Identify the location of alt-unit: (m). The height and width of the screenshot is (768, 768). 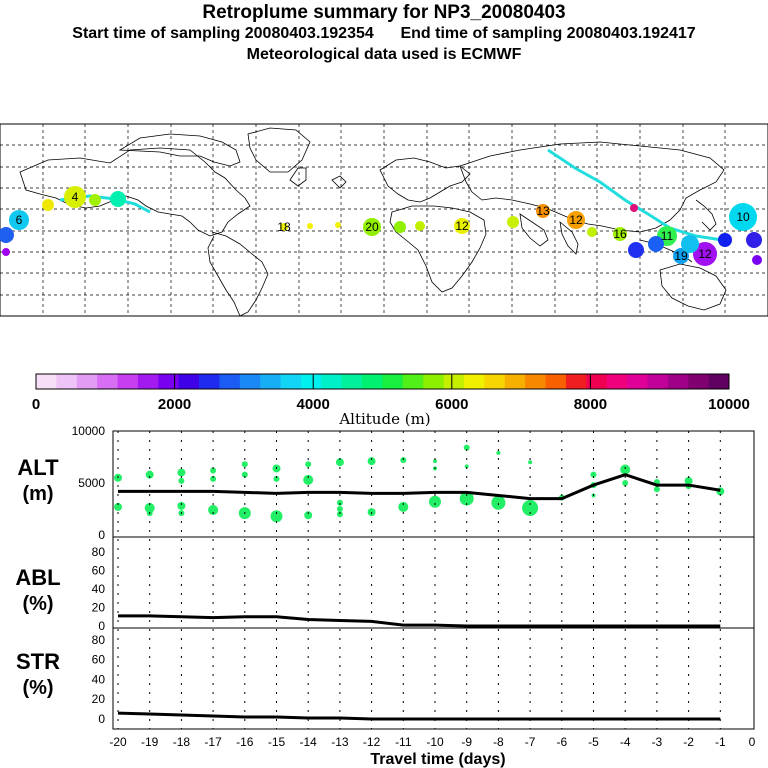
(37, 494).